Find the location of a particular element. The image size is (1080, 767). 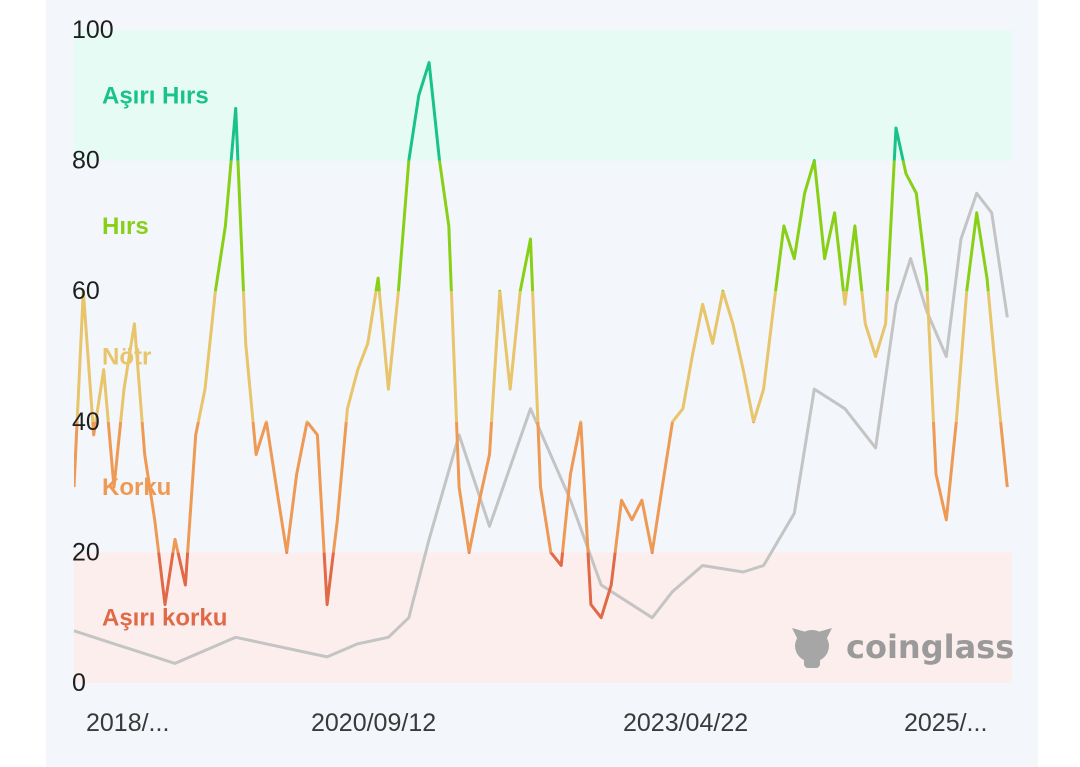

zone-label-3: Hırs is located at coordinates (125, 226).